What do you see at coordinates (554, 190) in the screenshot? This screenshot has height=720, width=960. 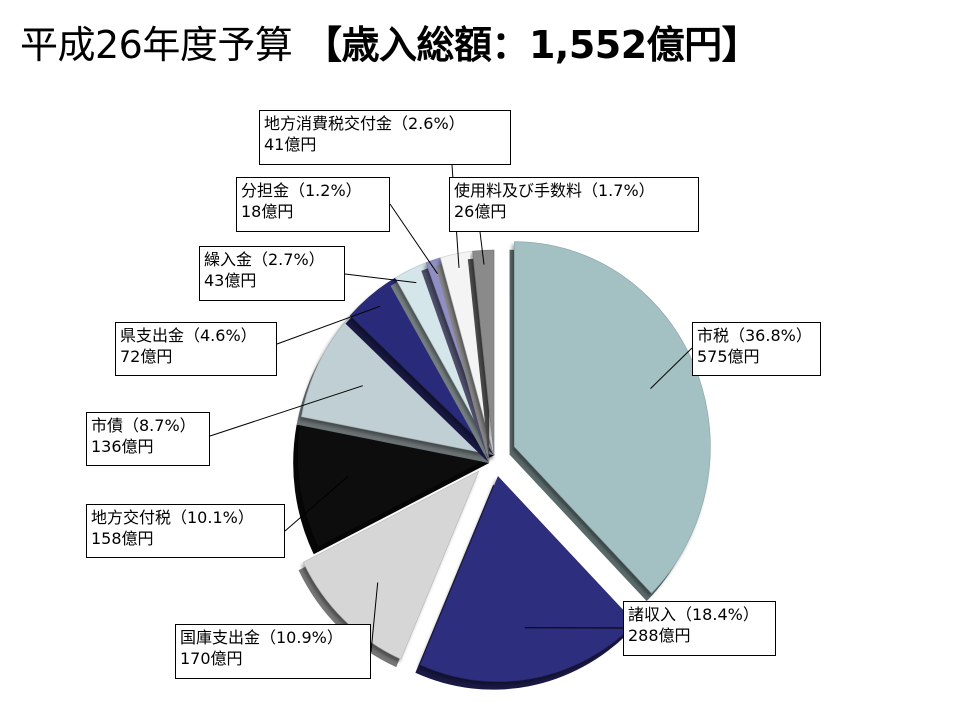 I see `slice-label-shiyoryo: 使用料及び手数料（1.7%）` at bounding box center [554, 190].